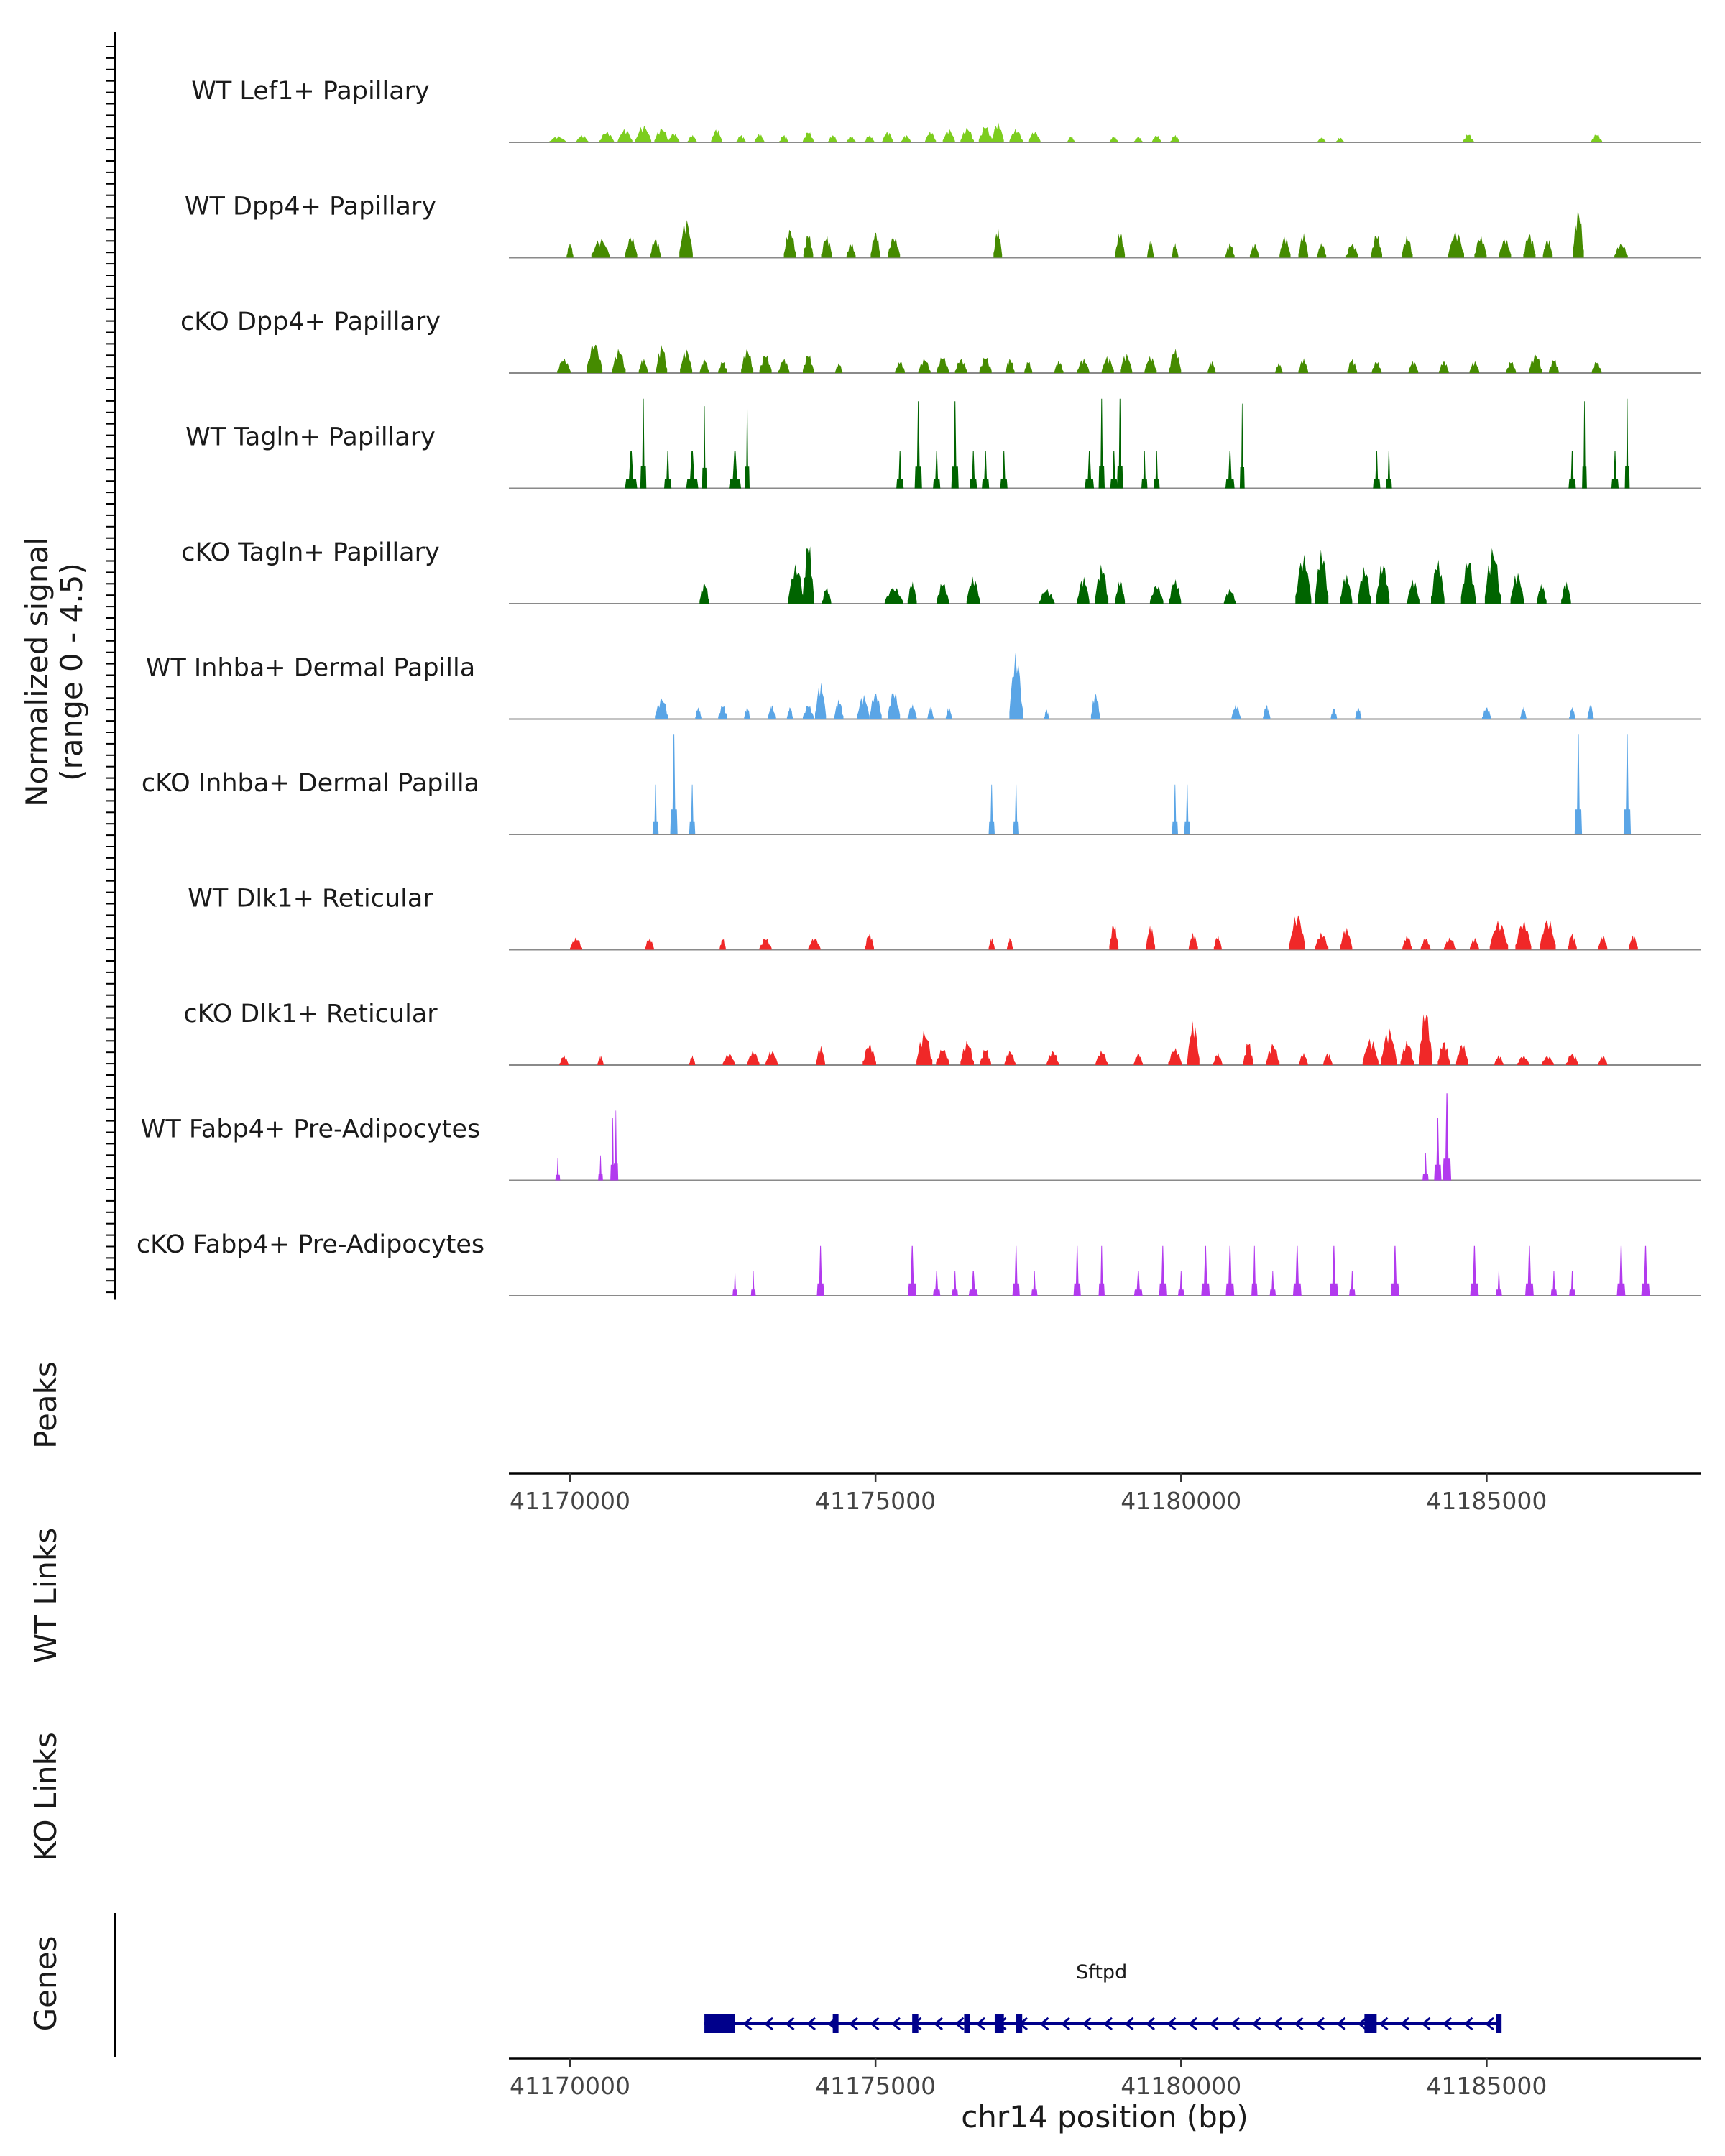  I want to click on gene-model, so click(1103, 2024).